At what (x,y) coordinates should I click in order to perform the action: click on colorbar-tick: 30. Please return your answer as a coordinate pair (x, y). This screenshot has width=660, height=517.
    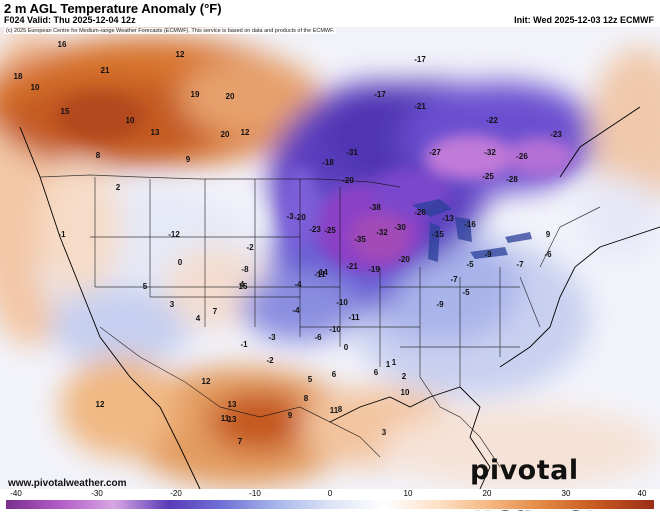
    Looking at the image, I should click on (566, 493).